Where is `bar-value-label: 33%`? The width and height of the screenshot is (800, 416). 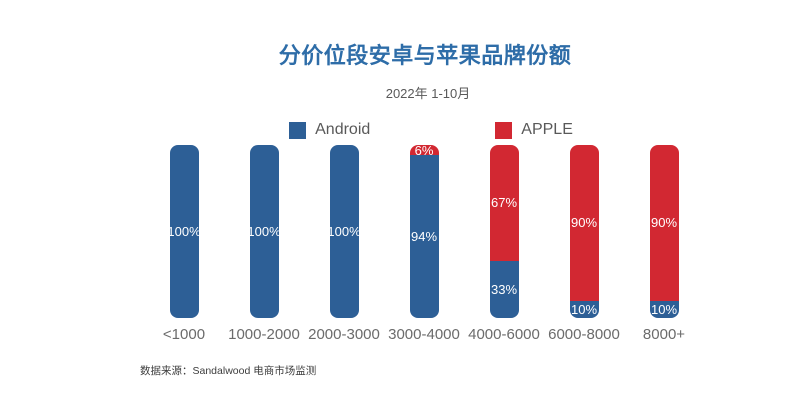
bar-value-label: 33% is located at coordinates (504, 289).